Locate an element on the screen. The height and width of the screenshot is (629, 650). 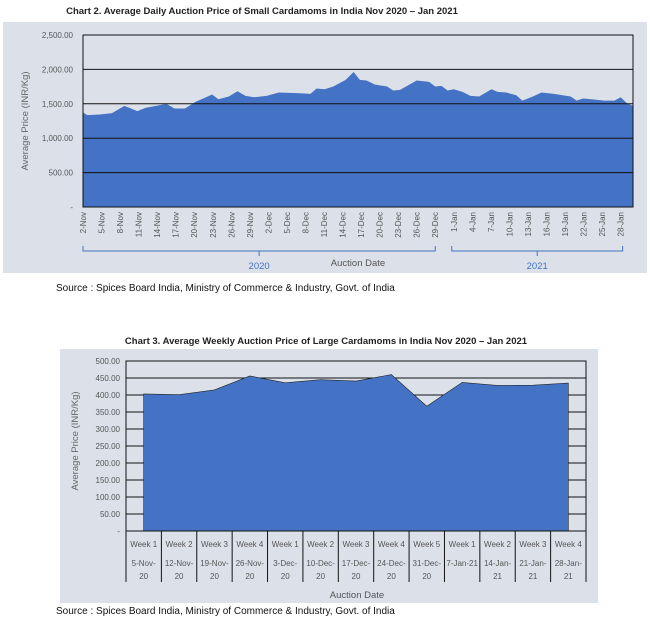
chart2-x-tick-label: 7-Jan is located at coordinates (491, 222).